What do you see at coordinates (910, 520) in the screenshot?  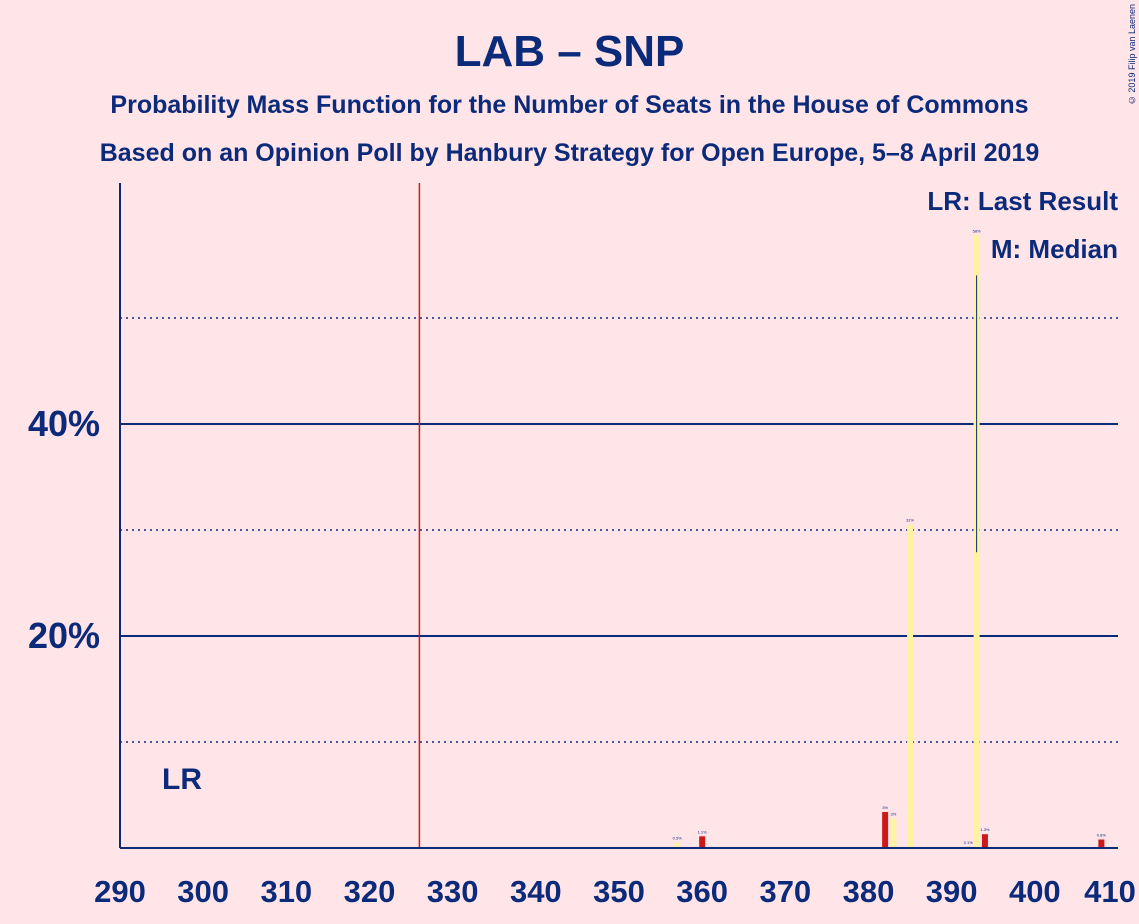 I see `bar-label-385: 31%` at bounding box center [910, 520].